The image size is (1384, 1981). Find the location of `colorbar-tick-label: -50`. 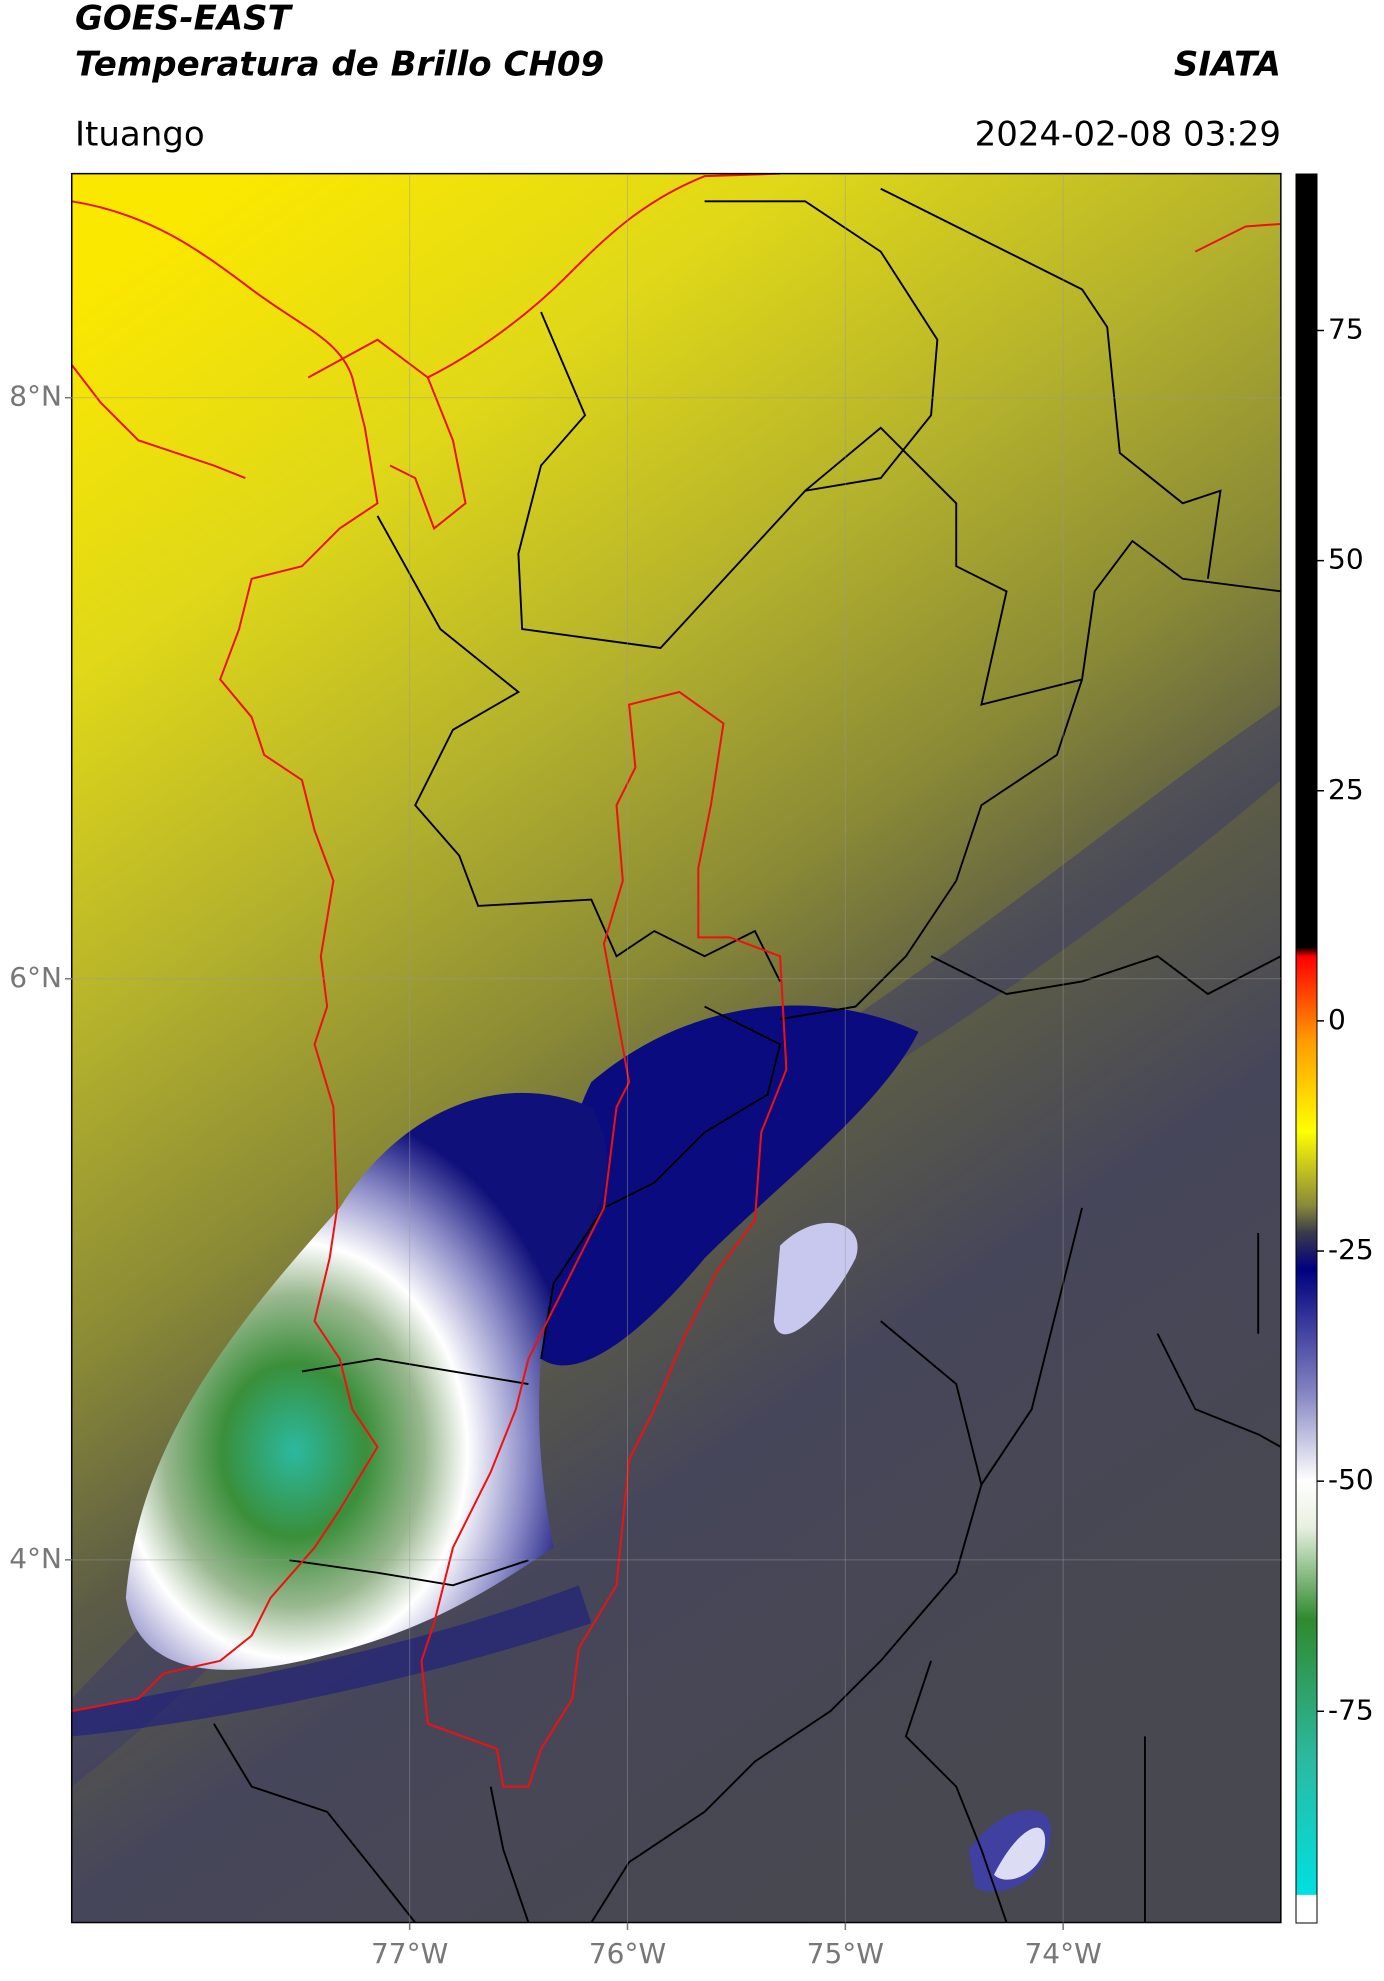

colorbar-tick-label: -50 is located at coordinates (1351, 1479).